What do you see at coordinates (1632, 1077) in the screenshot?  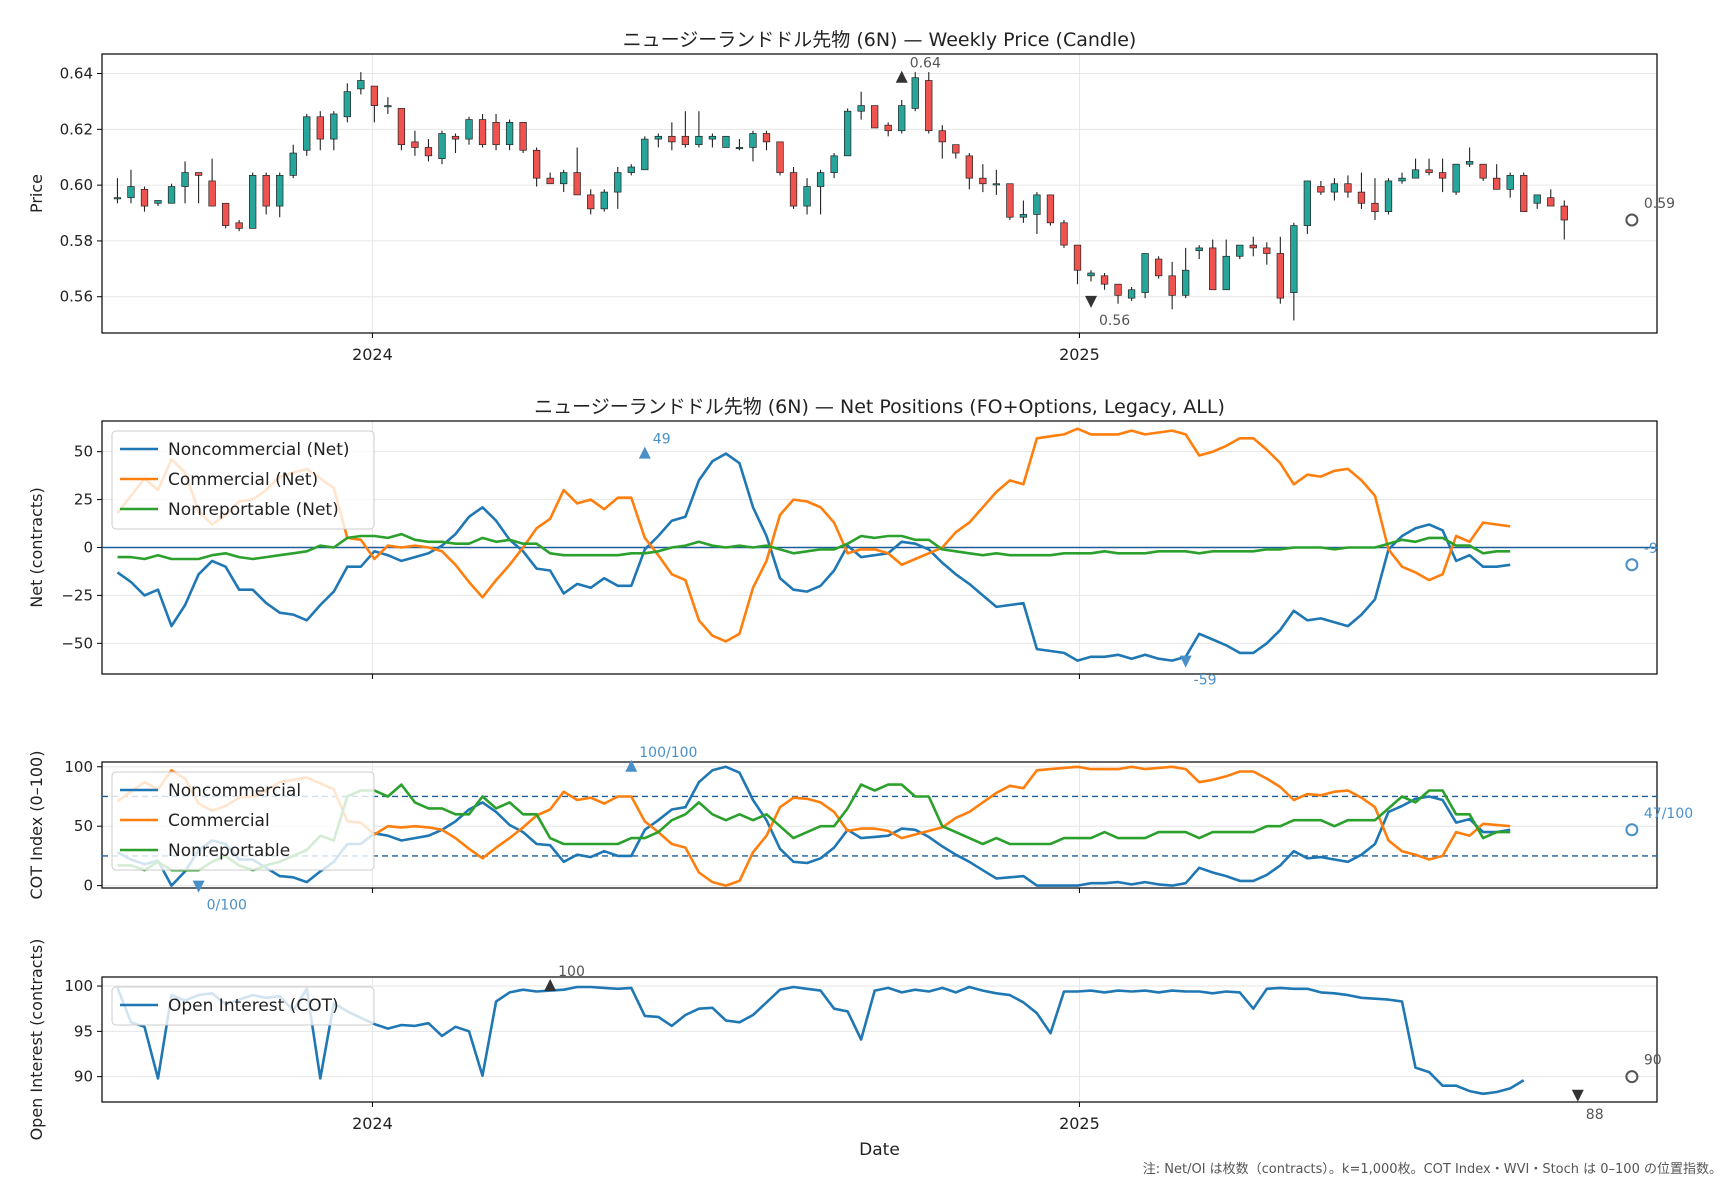 I see `latest-marker` at bounding box center [1632, 1077].